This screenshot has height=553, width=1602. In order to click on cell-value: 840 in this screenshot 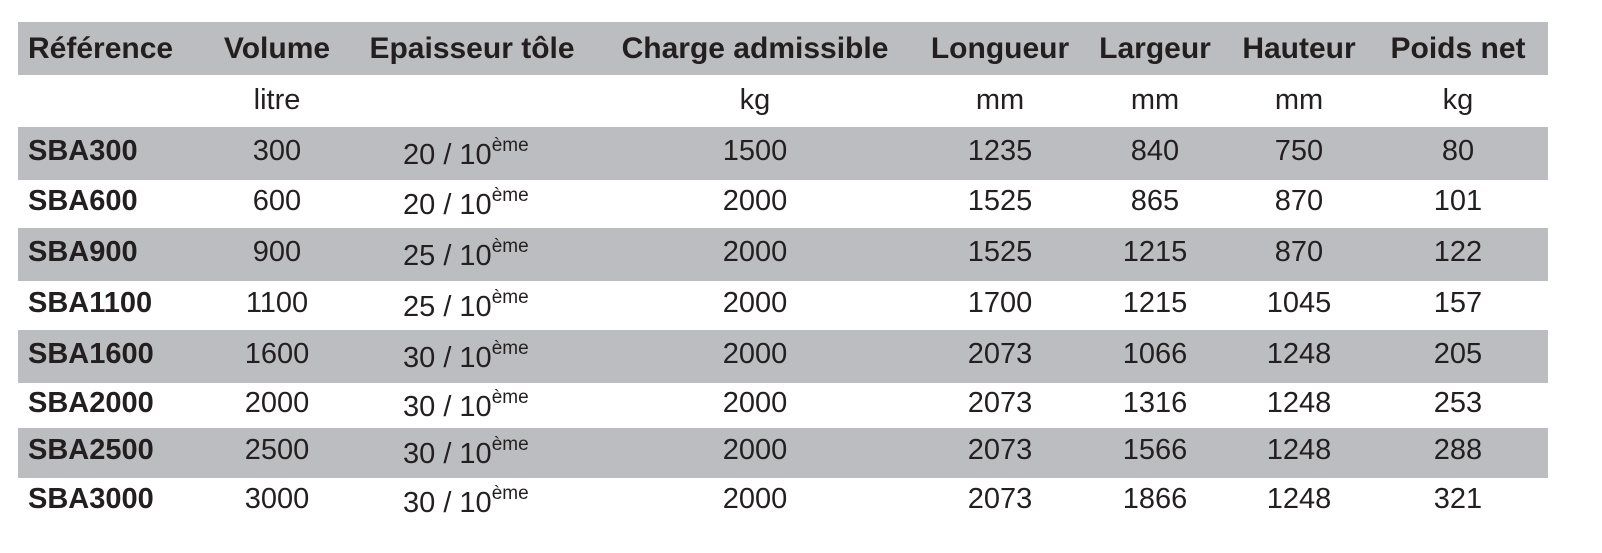, I will do `click(1155, 150)`.